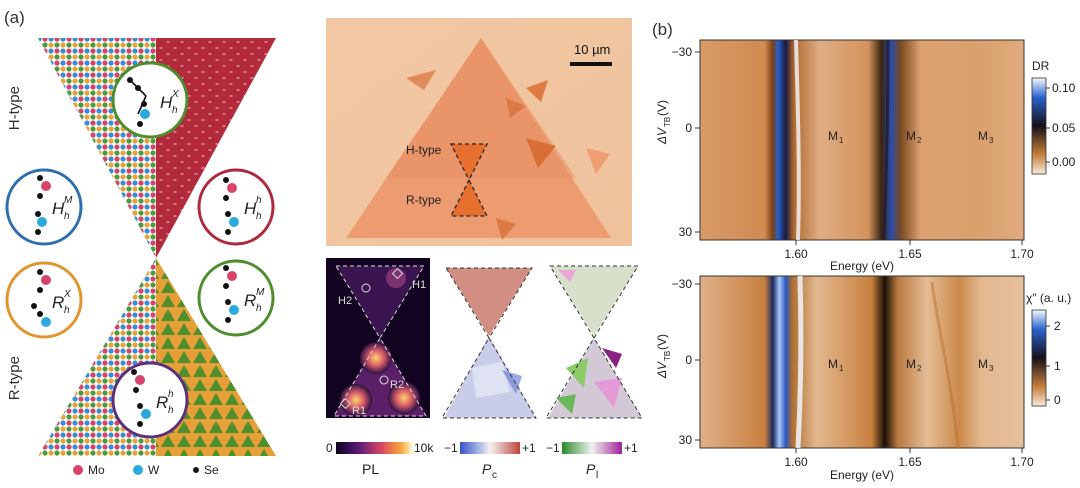 The width and height of the screenshot is (1080, 488). What do you see at coordinates (1041, 66) in the screenshot?
I see `top-cbar-title: DR` at bounding box center [1041, 66].